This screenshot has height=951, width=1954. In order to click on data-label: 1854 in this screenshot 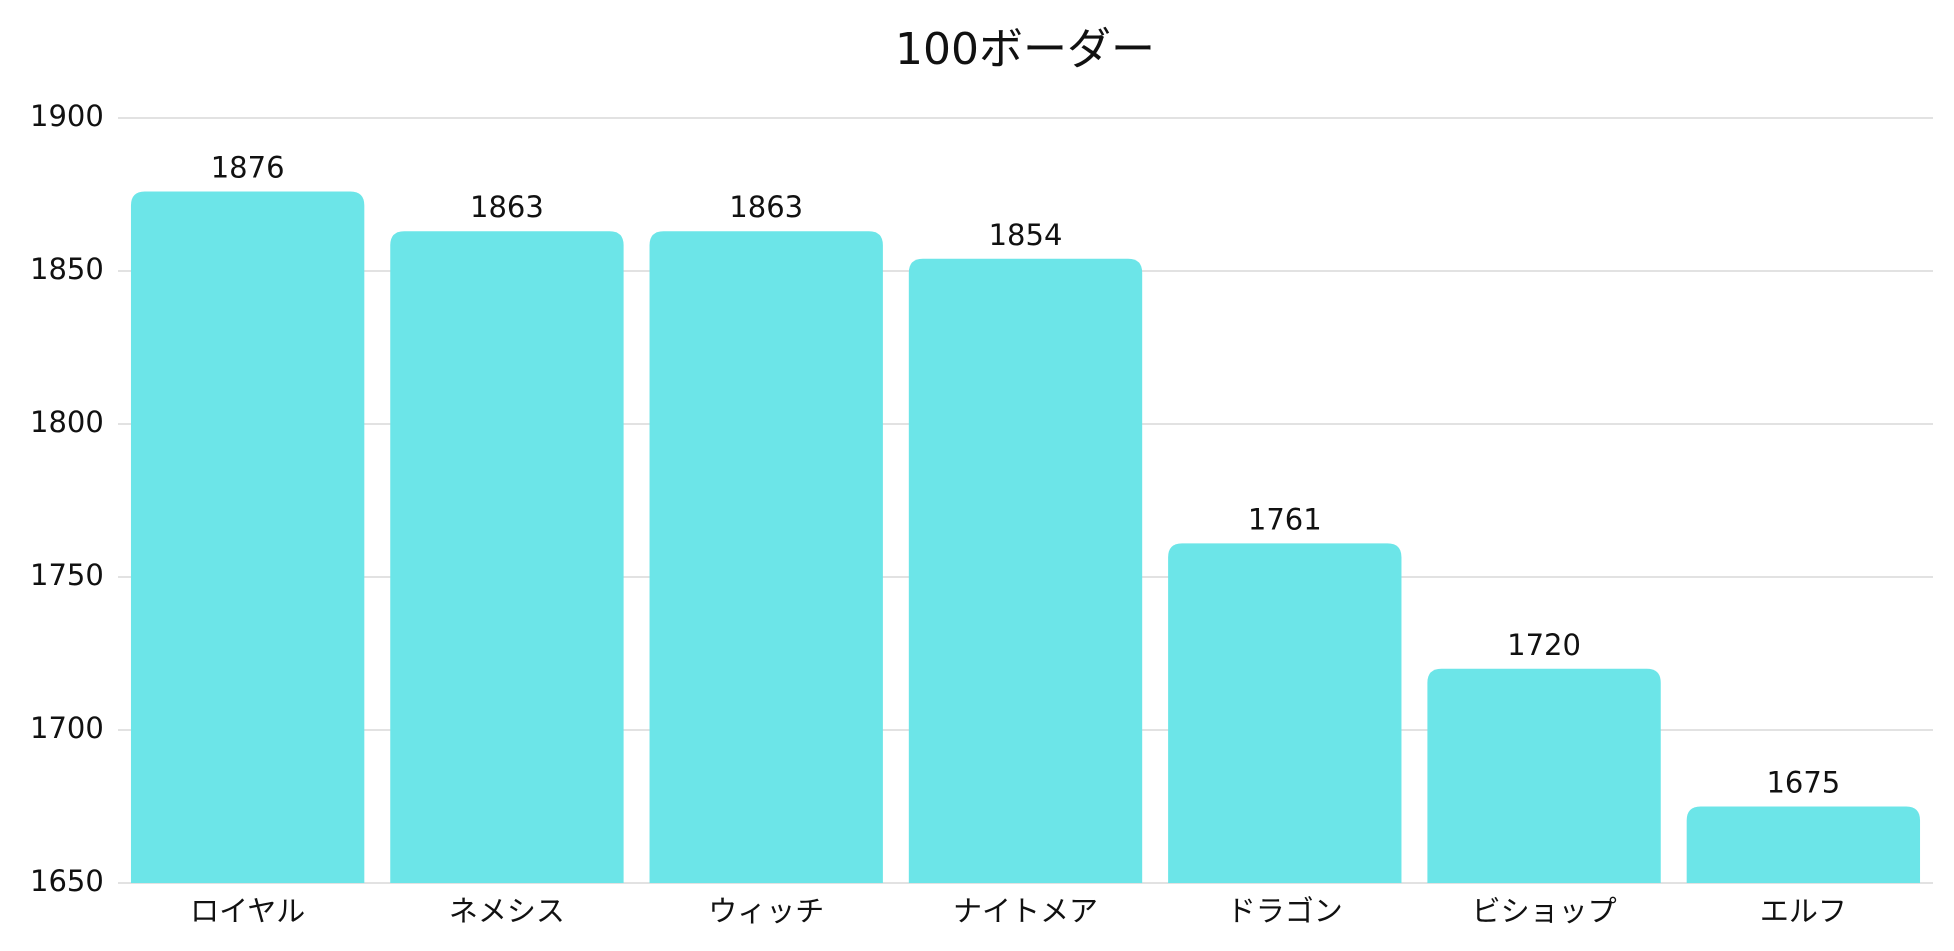, I will do `click(1026, 235)`.